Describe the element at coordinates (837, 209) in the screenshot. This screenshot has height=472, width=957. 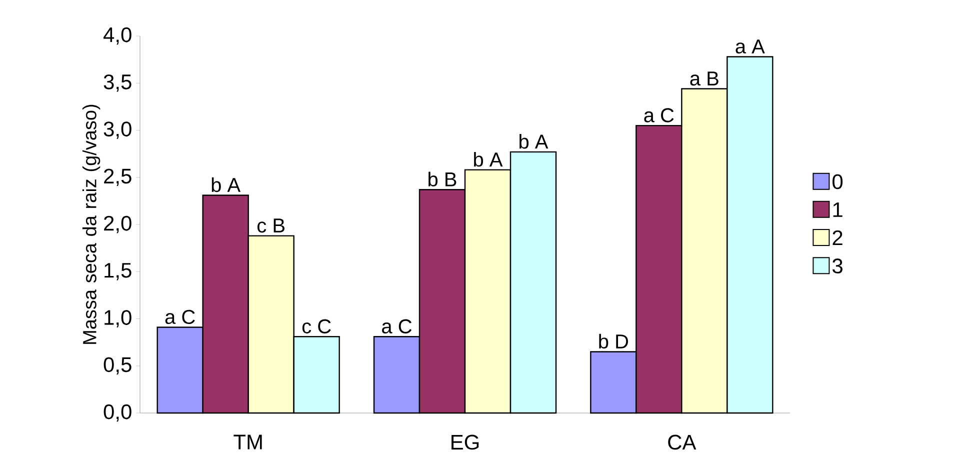
I see `legend-label: 1` at that location.